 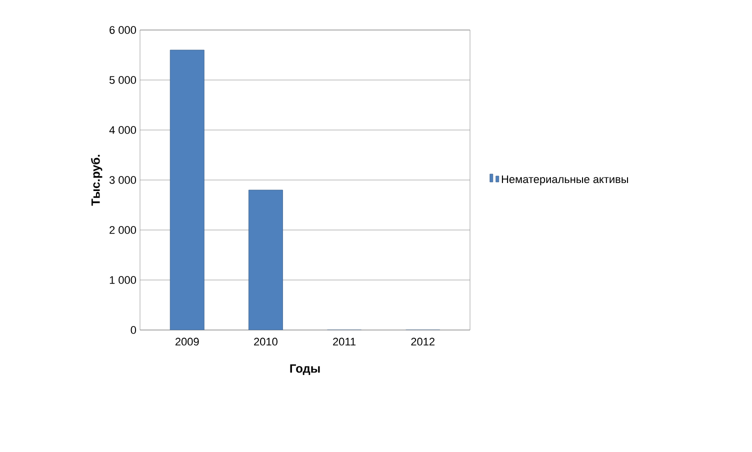 I want to click on y-tick-label: 2 000, so click(x=123, y=230).